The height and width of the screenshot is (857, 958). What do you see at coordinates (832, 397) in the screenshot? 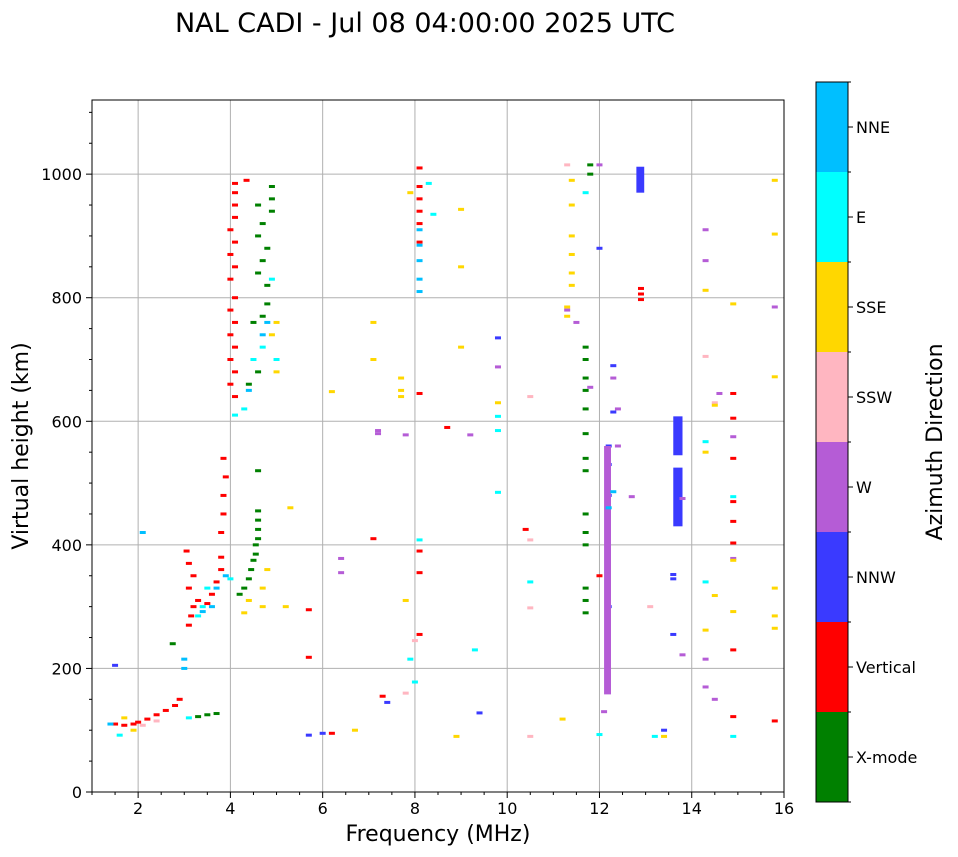
I see `colorbar-segment-ssw` at bounding box center [832, 397].